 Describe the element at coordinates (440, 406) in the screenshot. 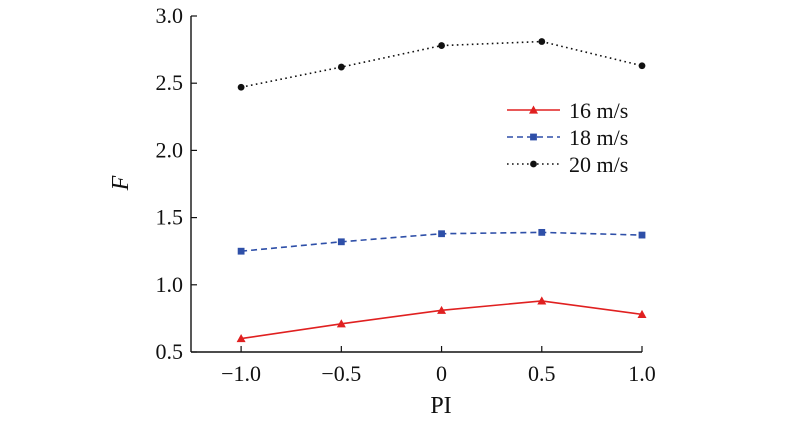

I see `x-axis-label: PI` at that location.